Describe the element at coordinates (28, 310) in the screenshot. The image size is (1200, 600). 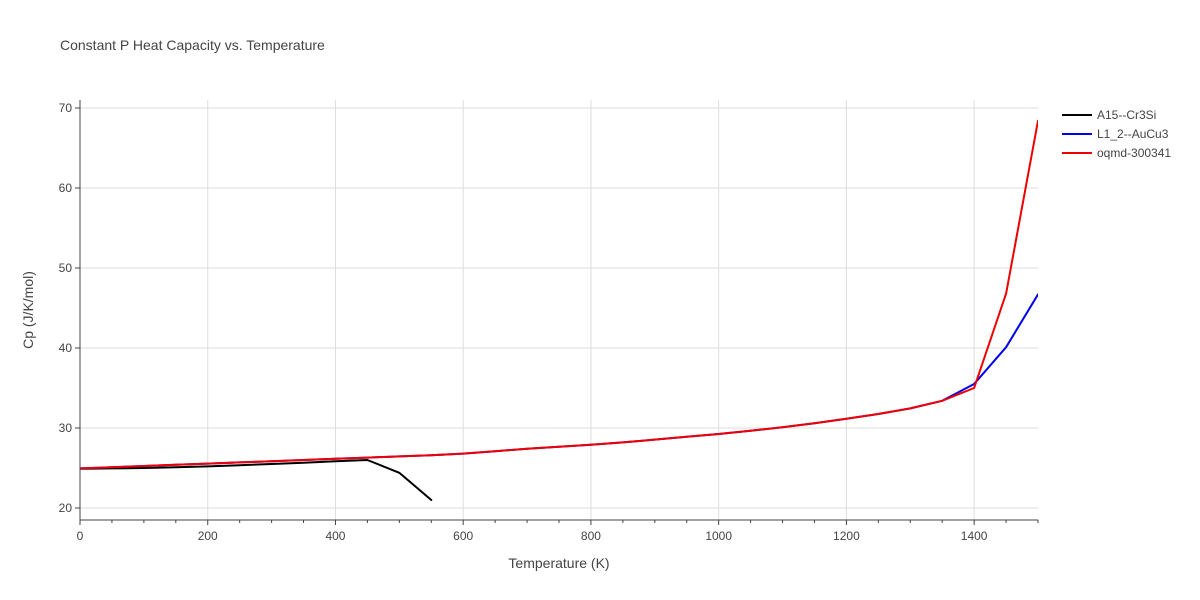
I see `y-axis-title: Cp (J/K/mol)` at that location.